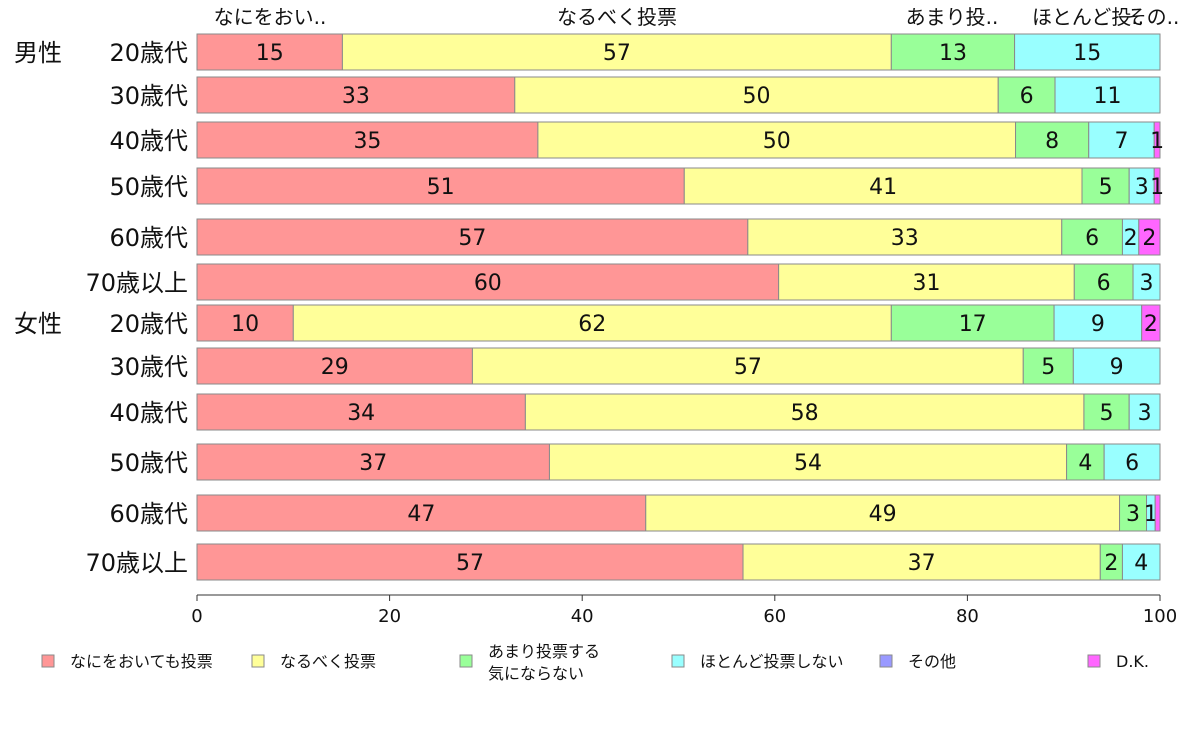 The height and width of the screenshot is (736, 1188). I want to click on legend-label: ほとんど投票しない, so click(772, 661).